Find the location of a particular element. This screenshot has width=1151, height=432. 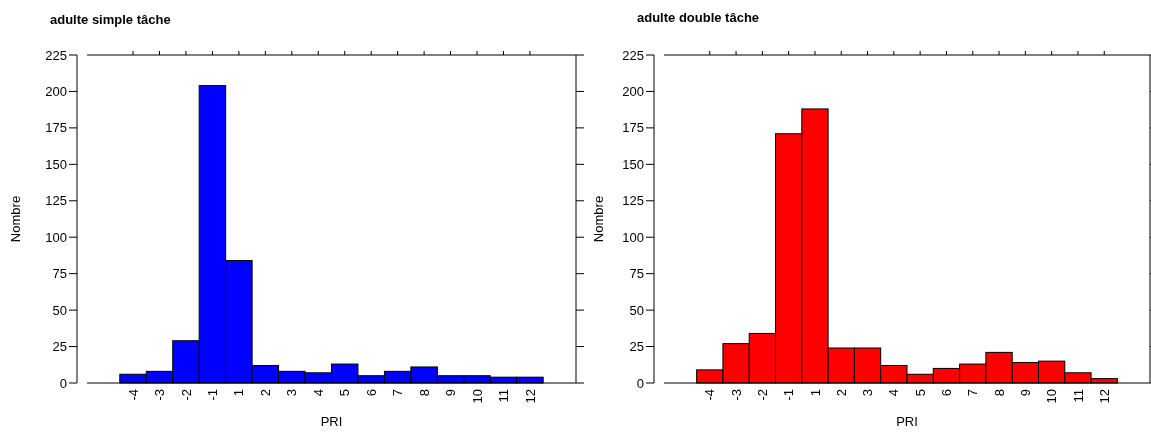

chart-title: adulte double tâche is located at coordinates (698, 17).